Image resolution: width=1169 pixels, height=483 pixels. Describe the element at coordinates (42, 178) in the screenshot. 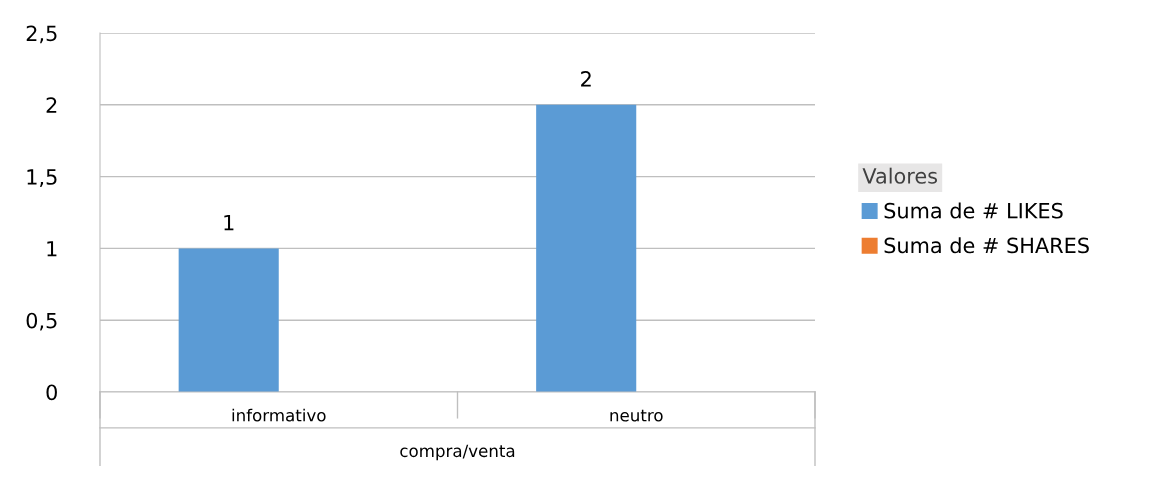

I see `y-tick-label: 1,5` at that location.